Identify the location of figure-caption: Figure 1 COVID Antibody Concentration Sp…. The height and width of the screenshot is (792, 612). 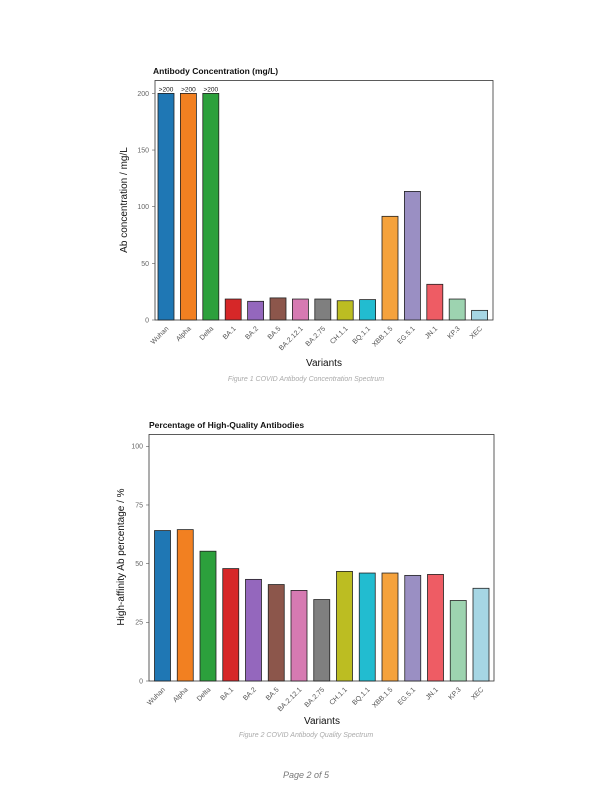
(306, 379).